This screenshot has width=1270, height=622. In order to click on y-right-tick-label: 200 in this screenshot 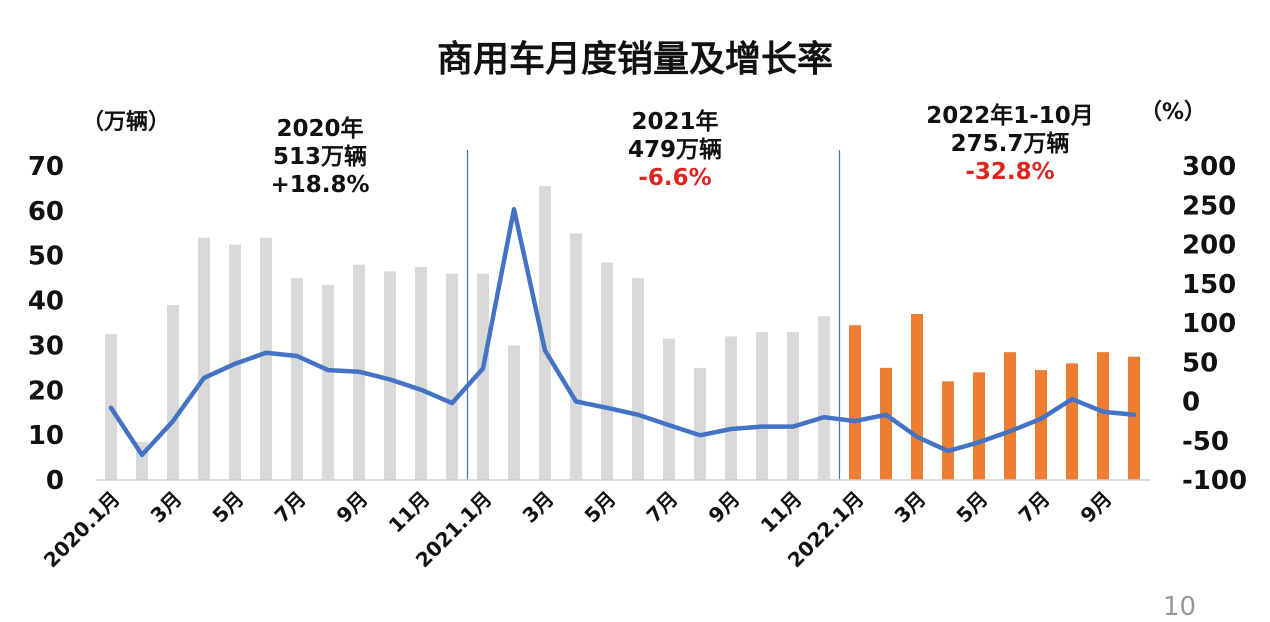, I will do `click(1209, 246)`.